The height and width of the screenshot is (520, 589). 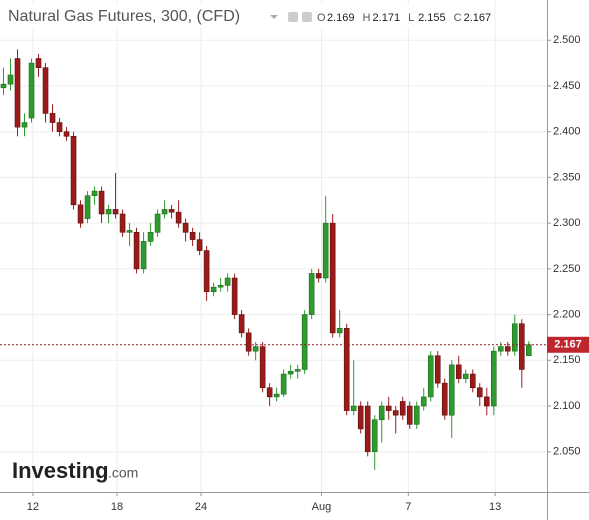 What do you see at coordinates (567, 177) in the screenshot?
I see `y-tick-label: 2.350` at bounding box center [567, 177].